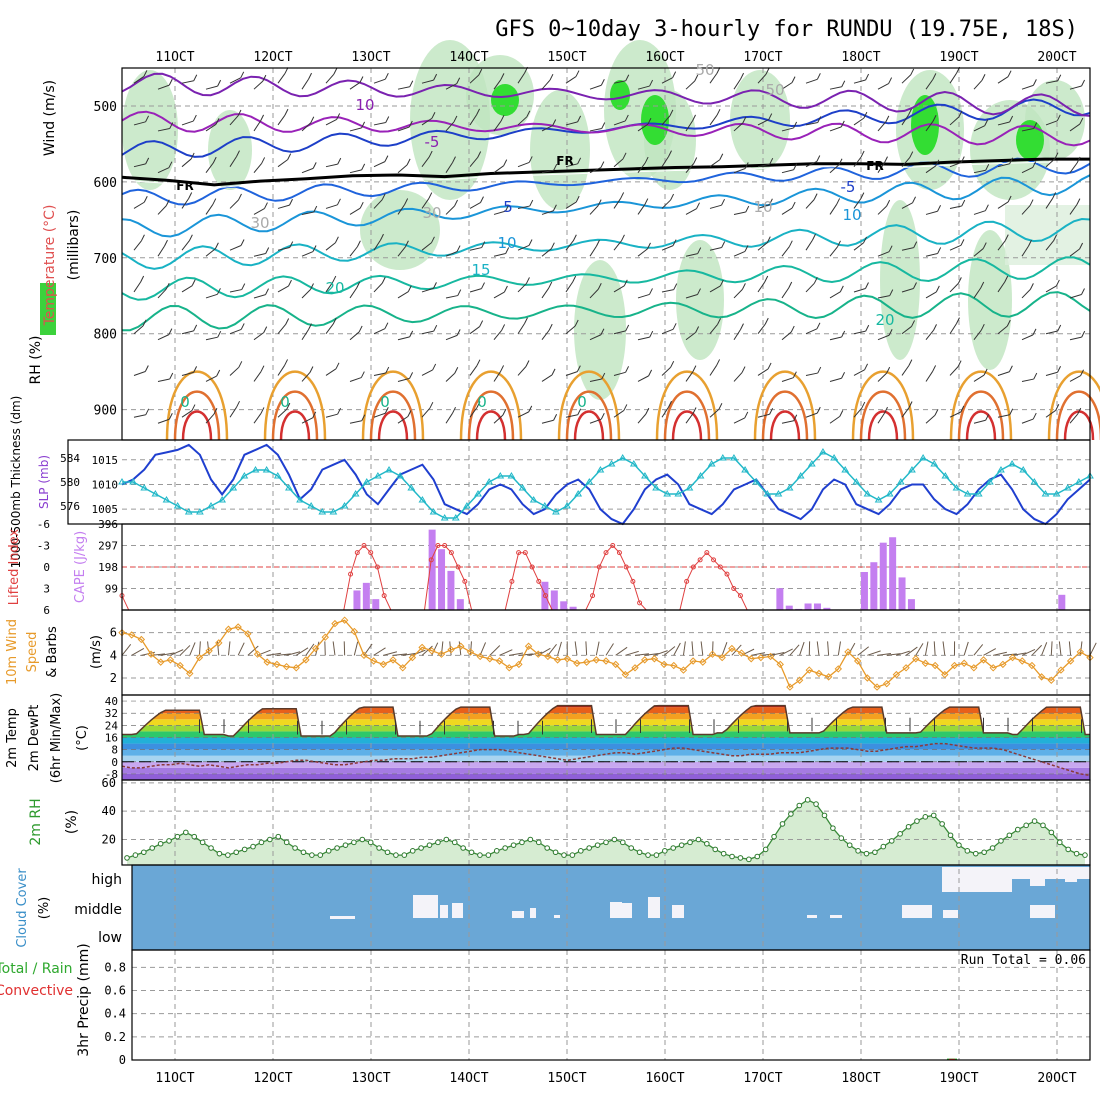 Image resolution: width=1100 pixels, height=1100 pixels. What do you see at coordinates (46, 610) in the screenshot?
I see `li-tick-label: 6` at bounding box center [46, 610].